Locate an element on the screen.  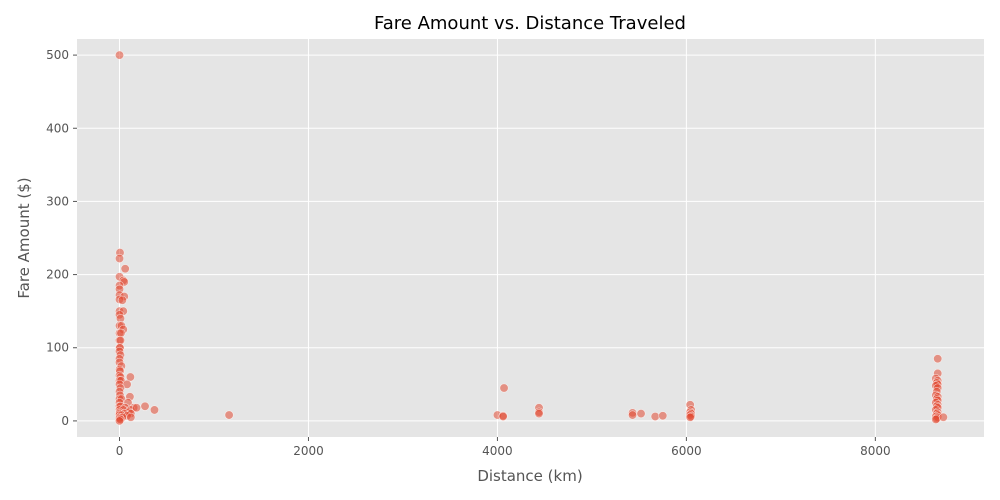
x-tick-label: 2000 is located at coordinates (308, 451).